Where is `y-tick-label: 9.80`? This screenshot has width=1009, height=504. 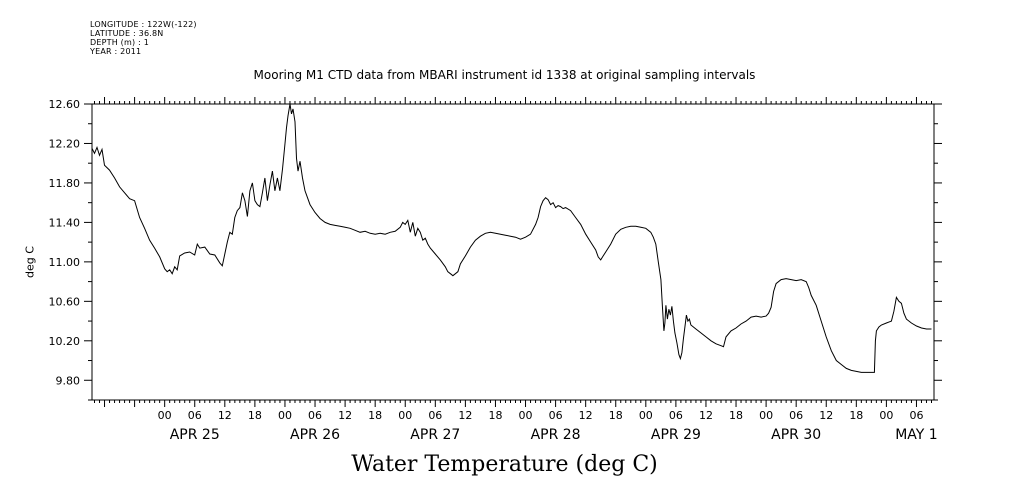 y-tick-label: 9.80 is located at coordinates (68, 380).